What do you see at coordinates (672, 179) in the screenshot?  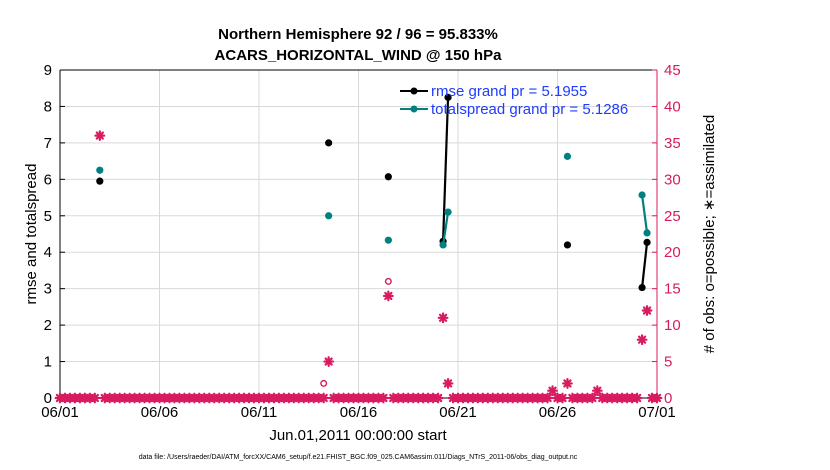 I see `y2-tick-label: 30` at bounding box center [672, 179].